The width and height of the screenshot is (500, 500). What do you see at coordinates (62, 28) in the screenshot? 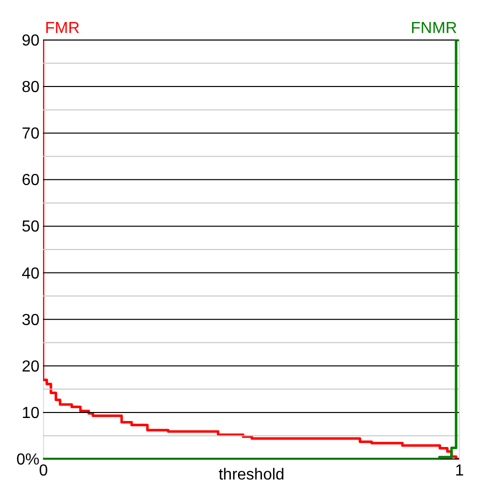
I see `series-label: FMR` at bounding box center [62, 28].